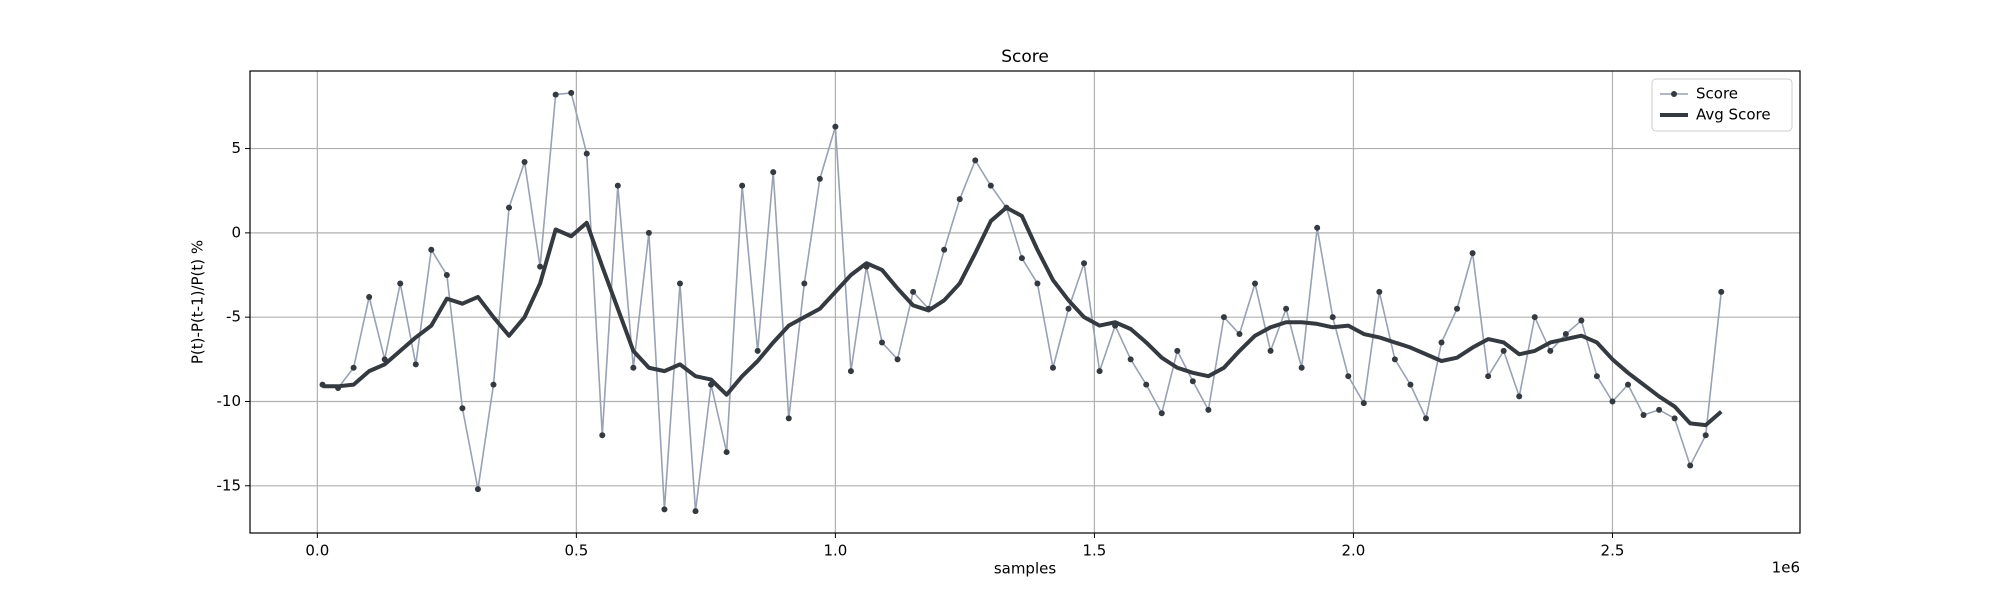 This screenshot has width=2000, height=600. I want to click on legend-box, so click(1722, 105).